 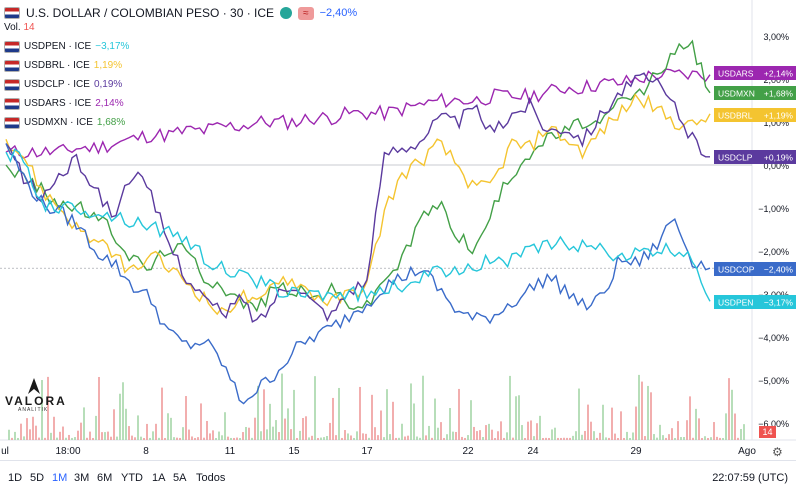 What do you see at coordinates (180, 478) in the screenshot?
I see `range-button-5a: 5A` at bounding box center [180, 478].